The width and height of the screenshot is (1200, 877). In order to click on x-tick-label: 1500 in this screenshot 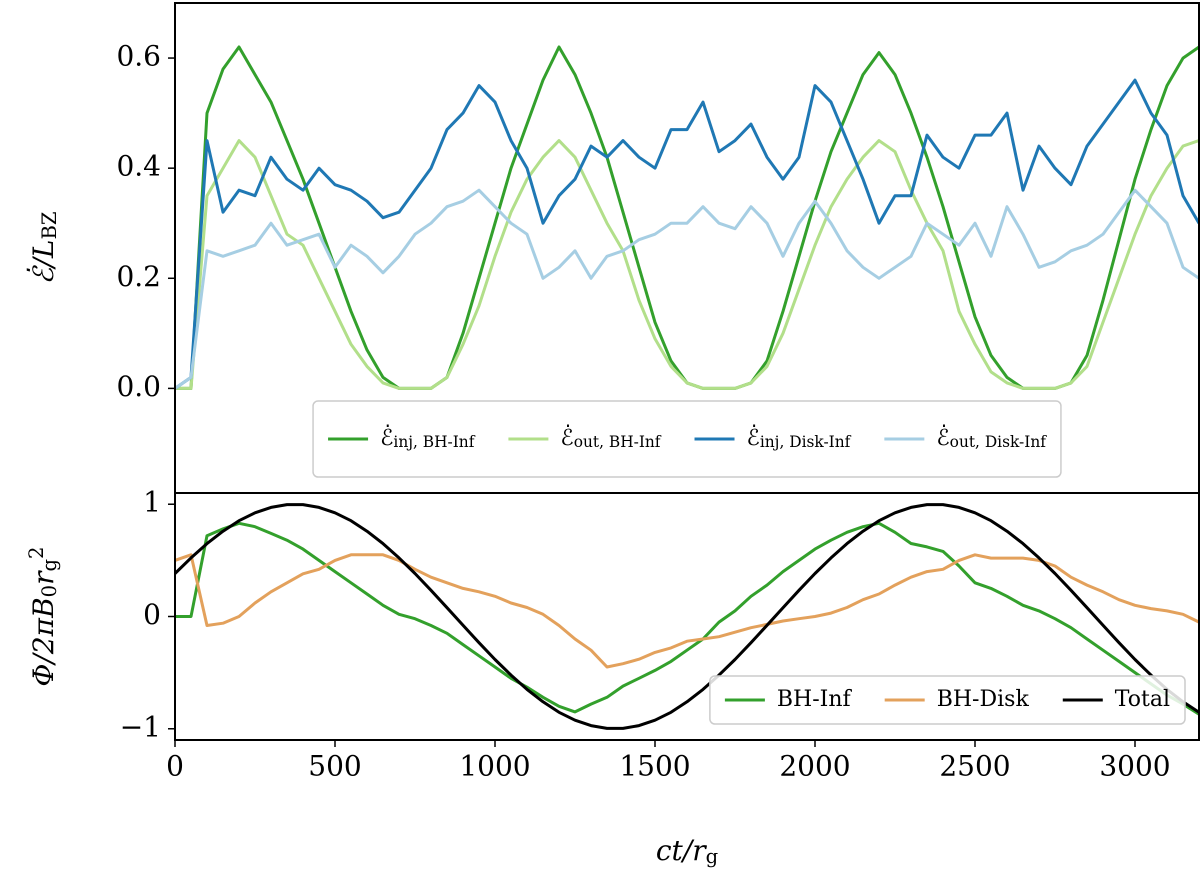, I will do `click(654, 766)`.